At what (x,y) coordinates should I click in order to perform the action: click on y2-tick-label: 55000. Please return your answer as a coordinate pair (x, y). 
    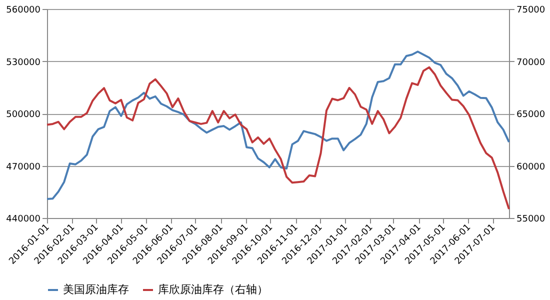
    Looking at the image, I should click on (531, 219).